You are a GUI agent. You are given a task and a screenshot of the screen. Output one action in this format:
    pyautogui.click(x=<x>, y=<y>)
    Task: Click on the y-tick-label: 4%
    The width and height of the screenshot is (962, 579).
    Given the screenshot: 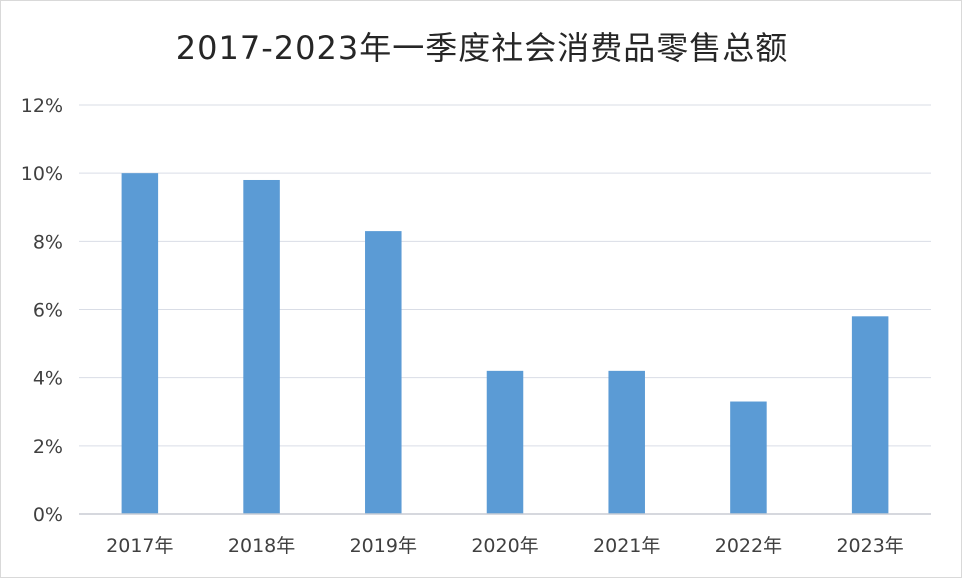 What is the action you would take?
    pyautogui.click(x=48, y=379)
    